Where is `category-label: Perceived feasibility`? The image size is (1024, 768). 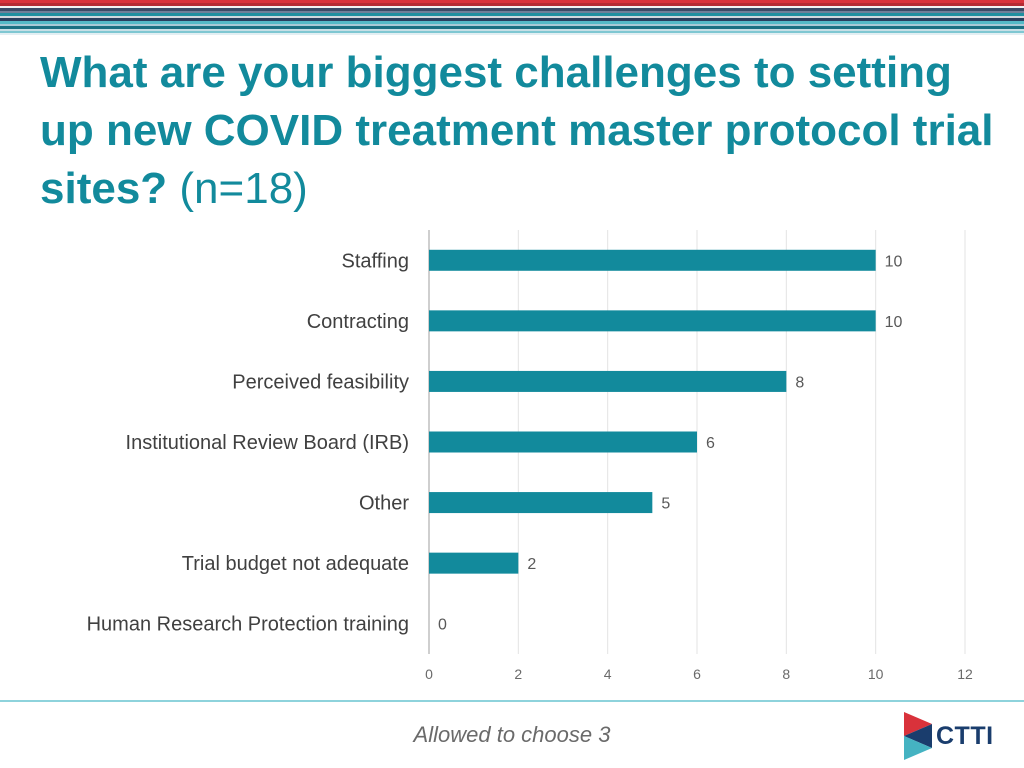 category-label: Perceived feasibility is located at coordinates (320, 382).